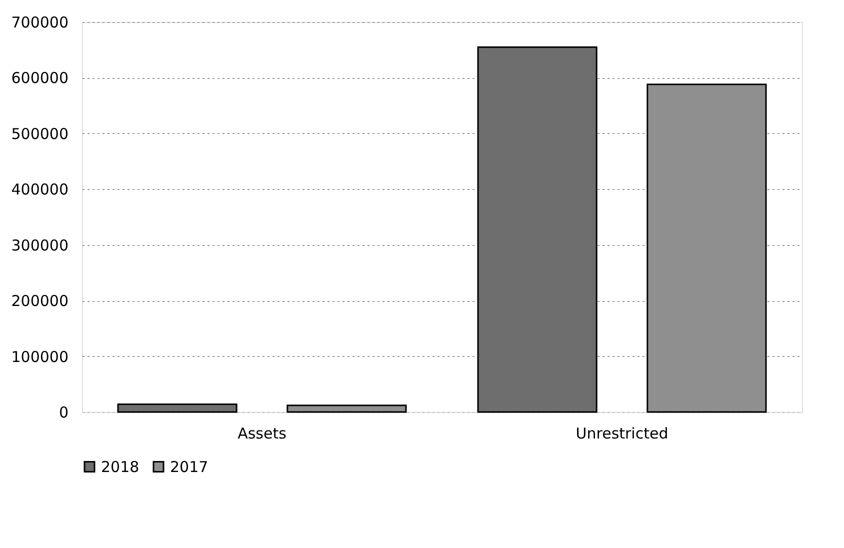 The height and width of the screenshot is (548, 844). I want to click on y-tick-label: 400000, so click(39, 189).